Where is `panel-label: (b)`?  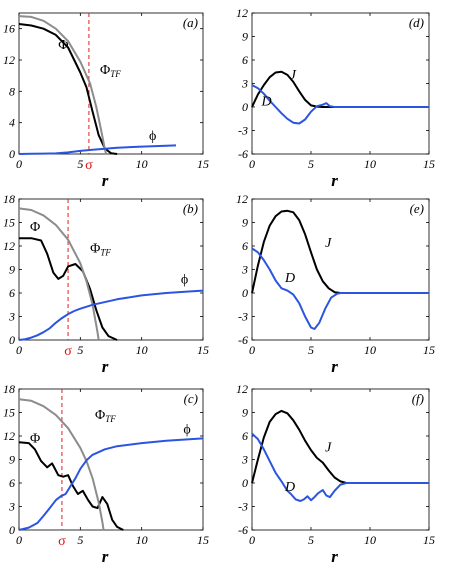 panel-label: (b) is located at coordinates (190, 208).